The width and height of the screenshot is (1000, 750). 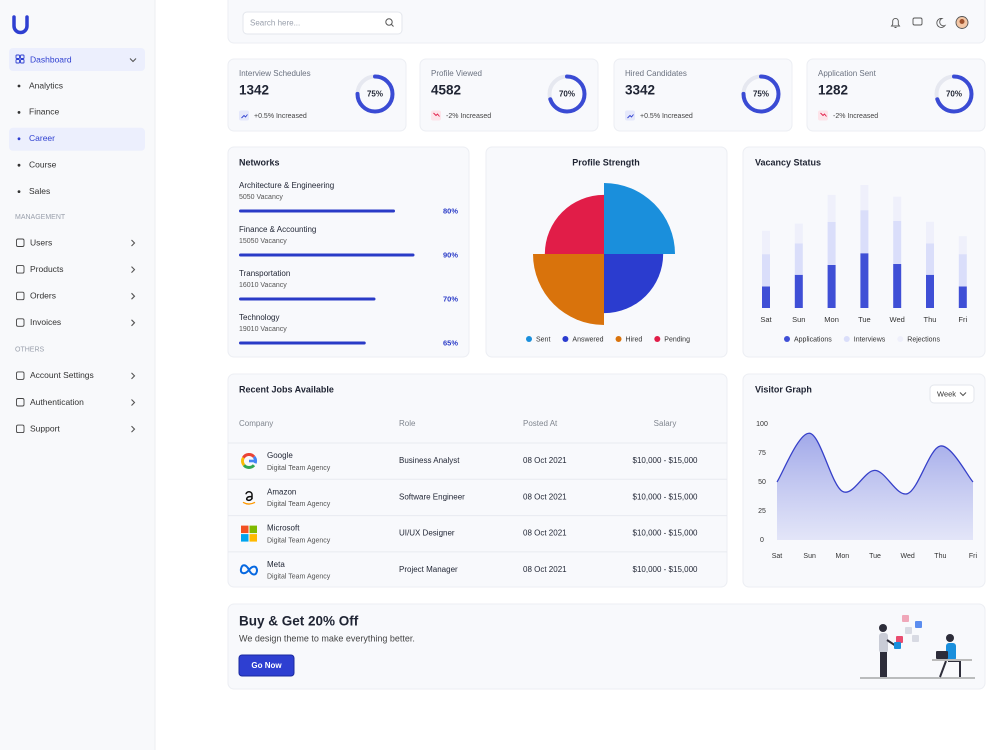 I want to click on company-name: Meta, so click(x=276, y=564).